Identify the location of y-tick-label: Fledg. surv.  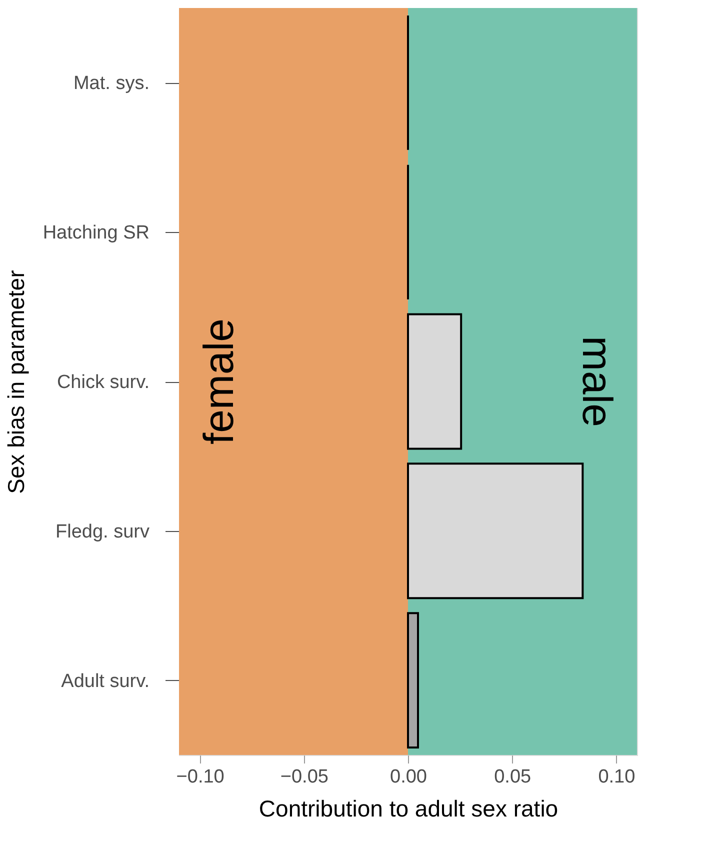
(103, 531).